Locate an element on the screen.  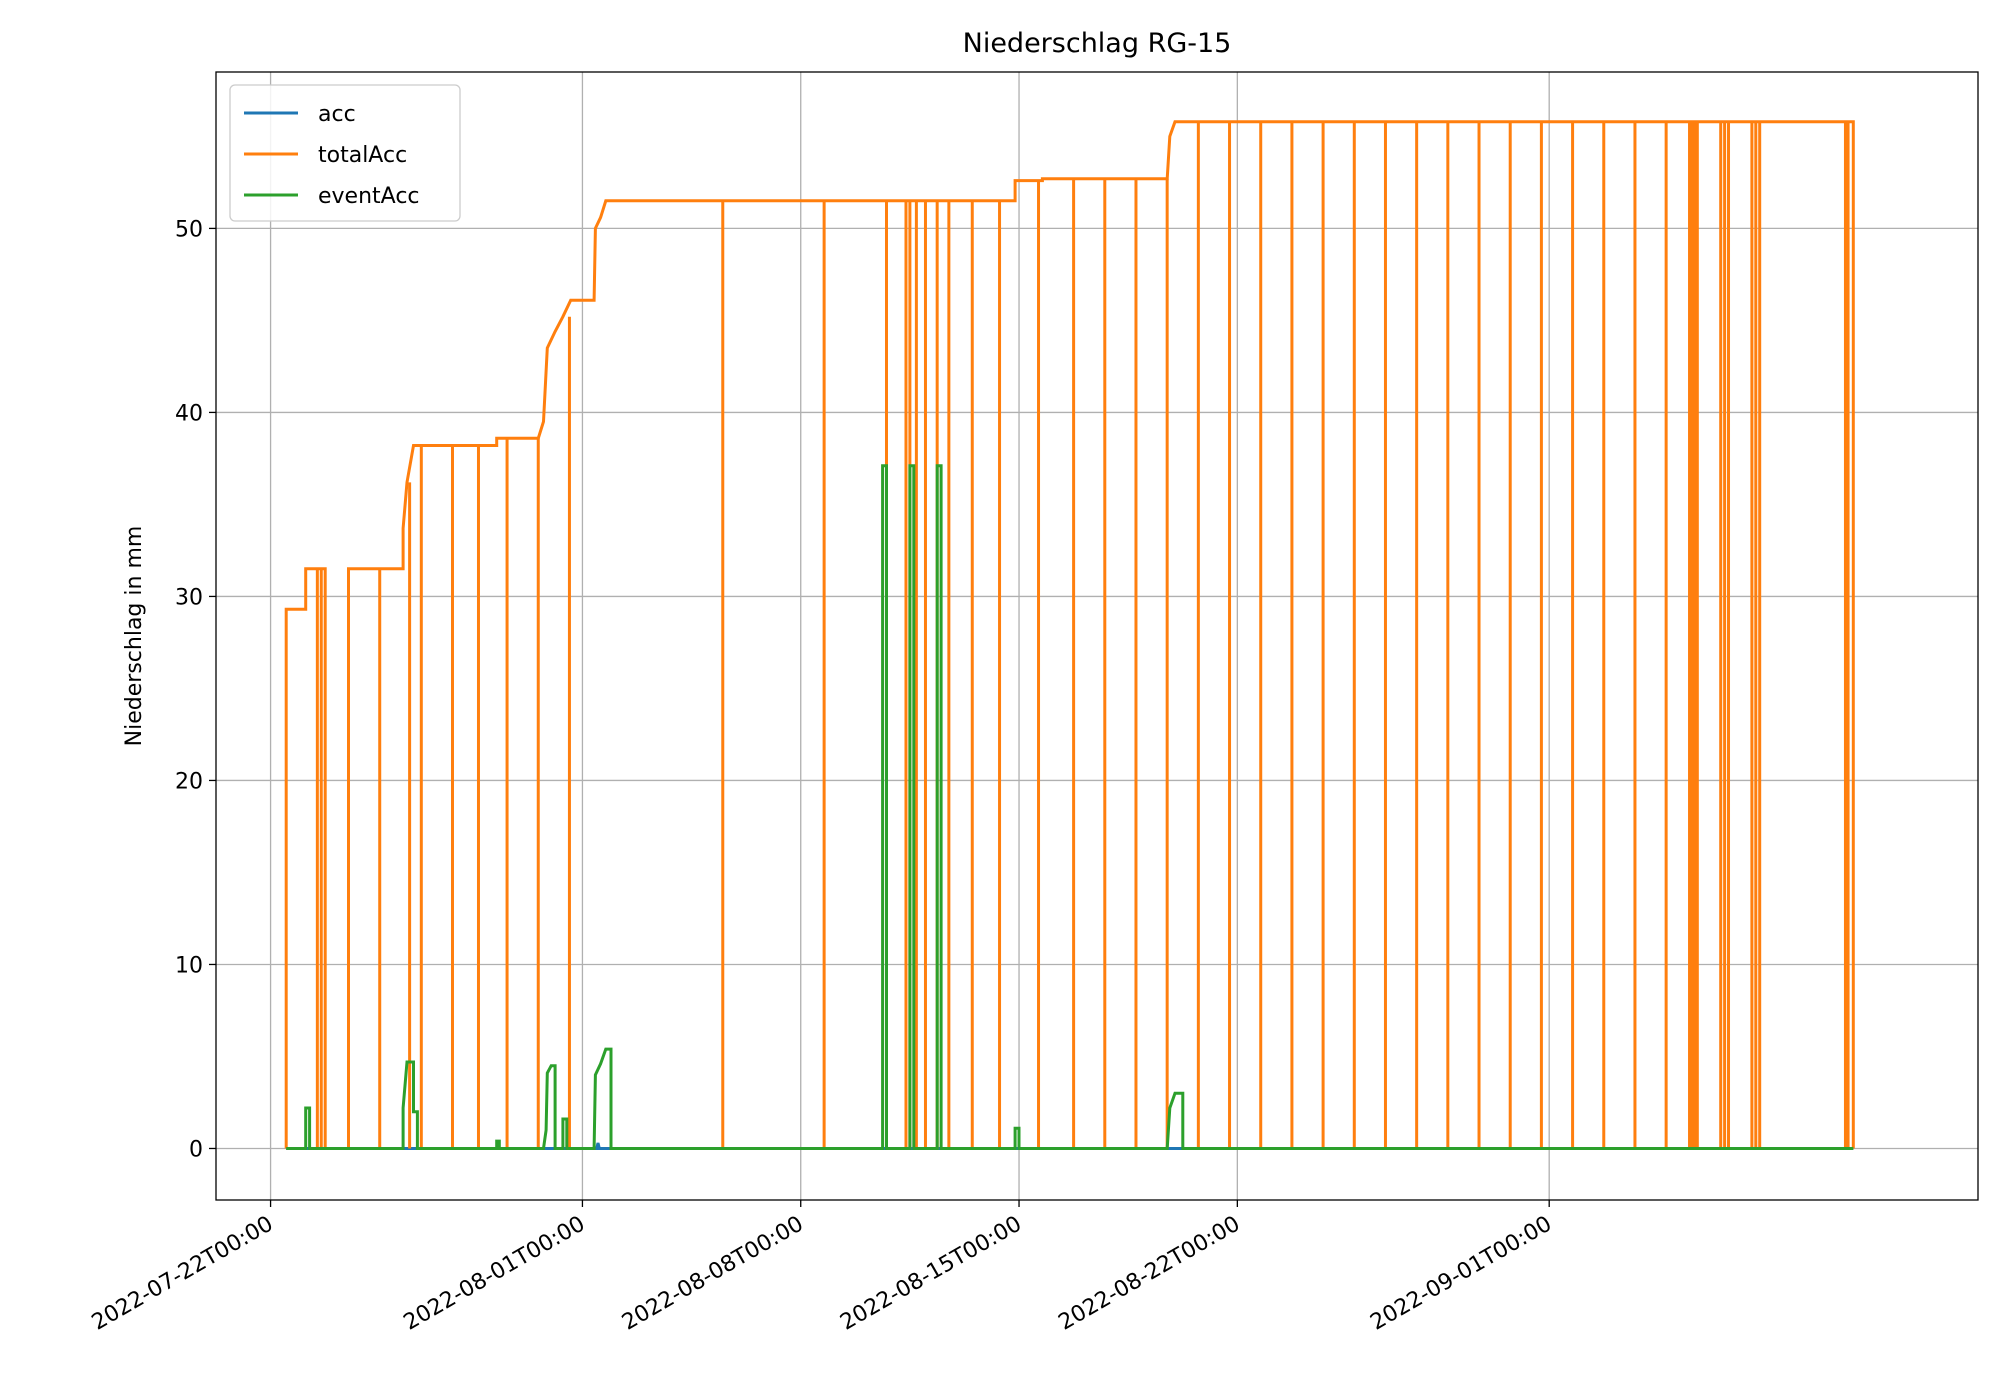
y-tick-label: 10 is located at coordinates (189, 965).